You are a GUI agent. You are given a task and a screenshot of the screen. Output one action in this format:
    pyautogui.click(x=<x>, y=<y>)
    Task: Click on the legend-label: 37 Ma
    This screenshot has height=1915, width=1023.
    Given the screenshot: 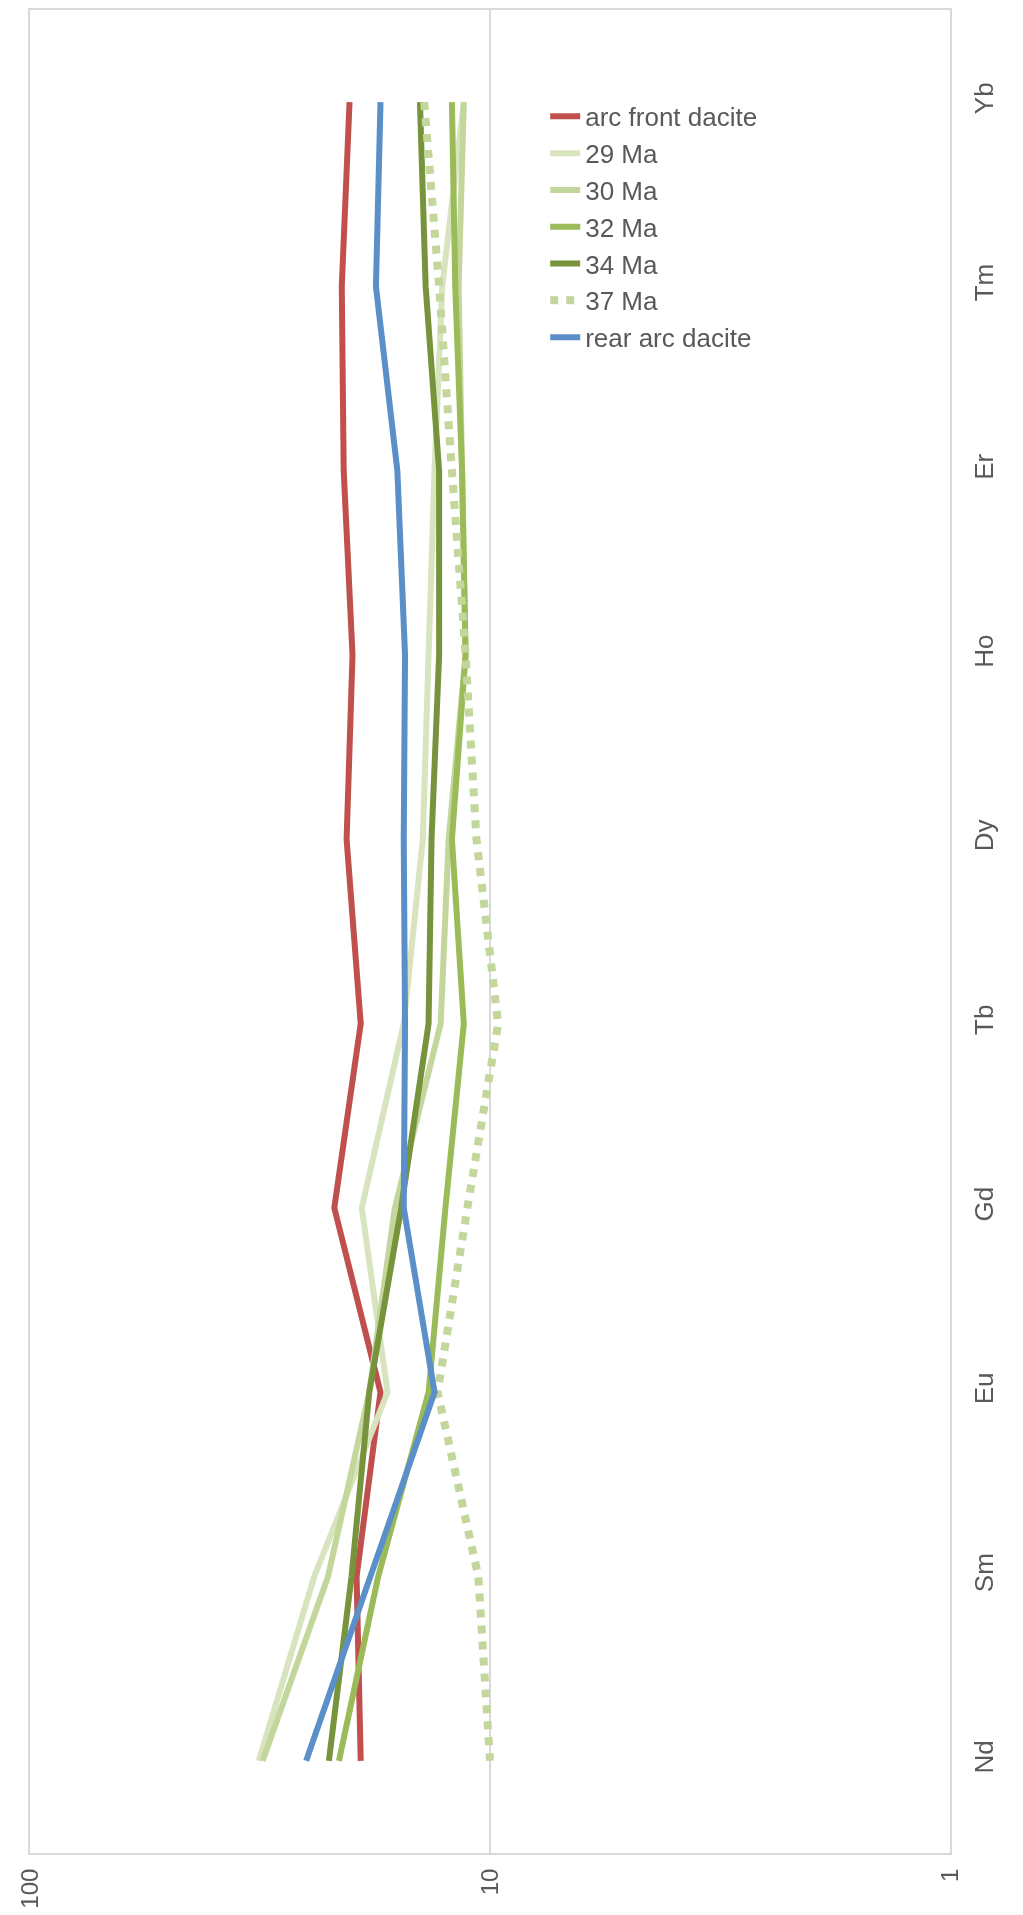 What is the action you would take?
    pyautogui.click(x=621, y=301)
    